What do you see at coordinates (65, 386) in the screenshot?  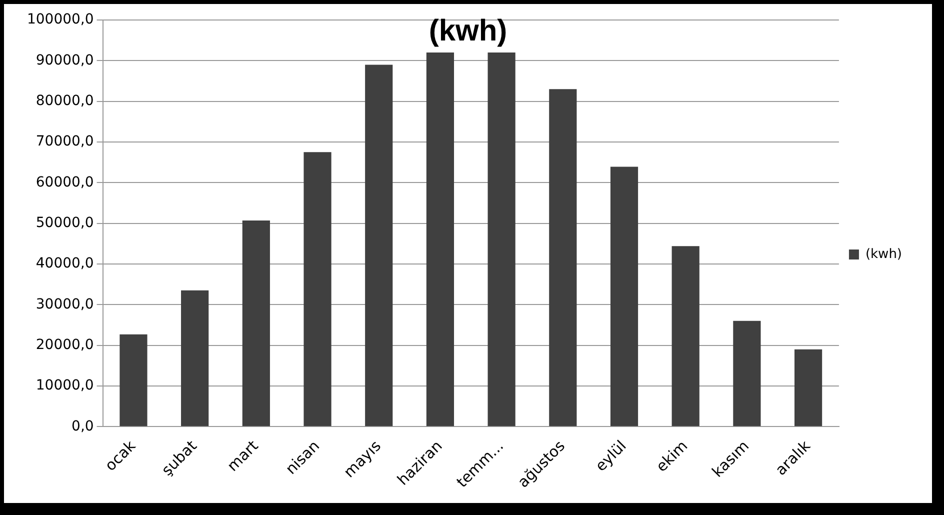 I see `y-tick-label: 10000,0` at bounding box center [65, 386].